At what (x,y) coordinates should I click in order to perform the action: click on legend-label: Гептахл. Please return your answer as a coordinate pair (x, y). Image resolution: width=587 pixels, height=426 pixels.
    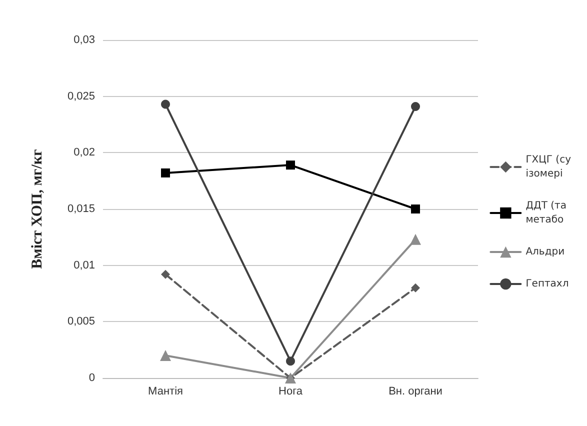
    Looking at the image, I should click on (547, 284).